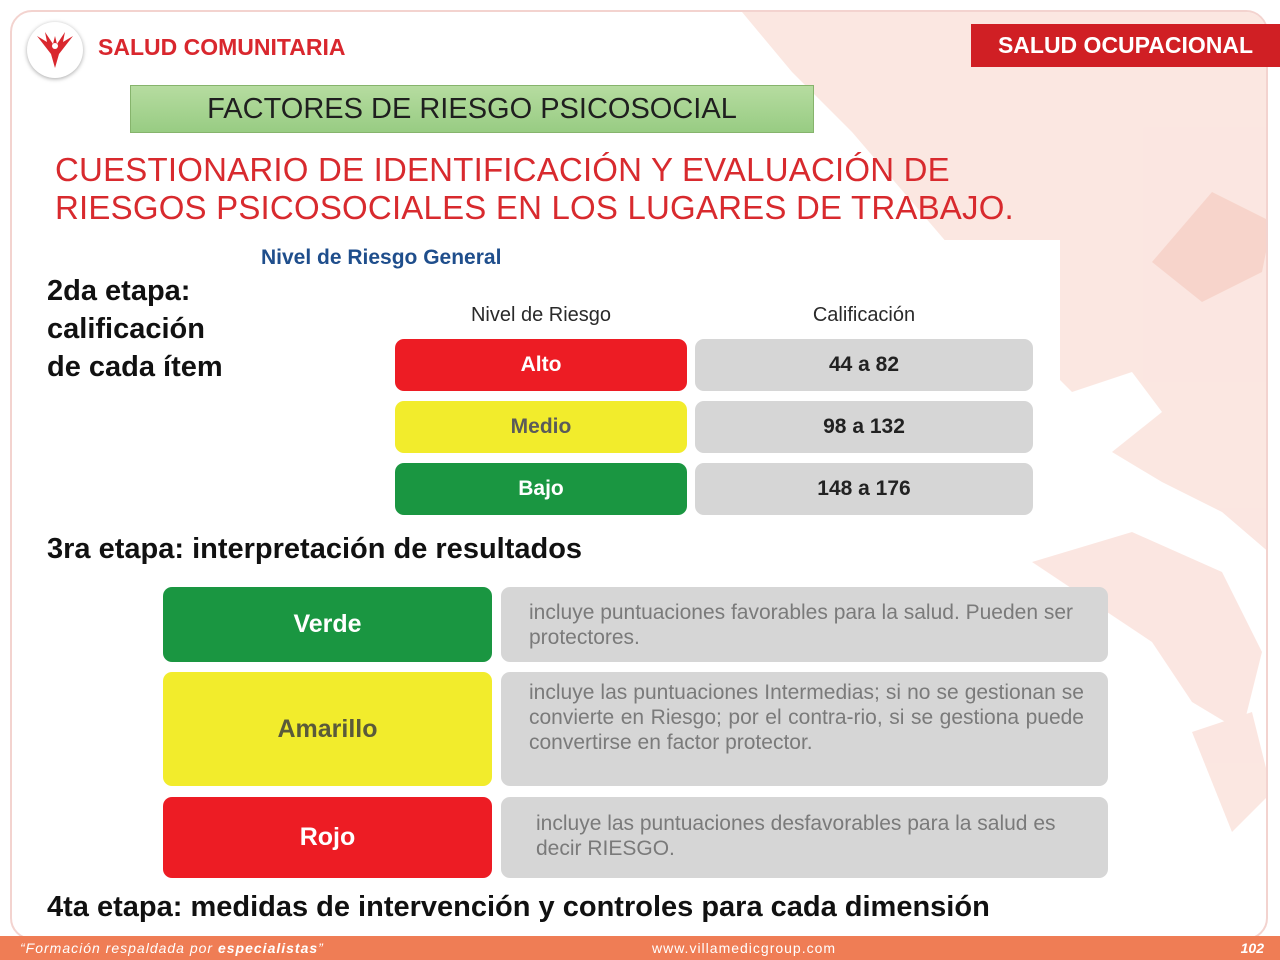 The height and width of the screenshot is (960, 1280). Describe the element at coordinates (119, 291) in the screenshot. I see `stage-2-line-1: 2da etapa:` at that location.